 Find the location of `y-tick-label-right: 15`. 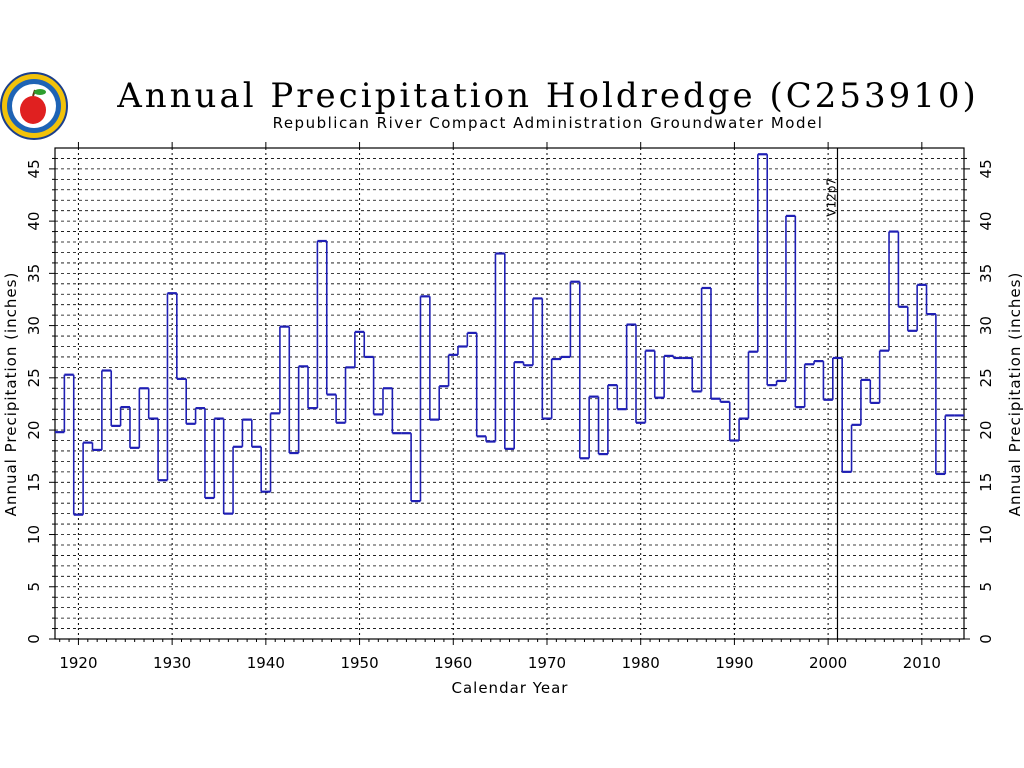

y-tick-label-right: 15 is located at coordinates (986, 482).